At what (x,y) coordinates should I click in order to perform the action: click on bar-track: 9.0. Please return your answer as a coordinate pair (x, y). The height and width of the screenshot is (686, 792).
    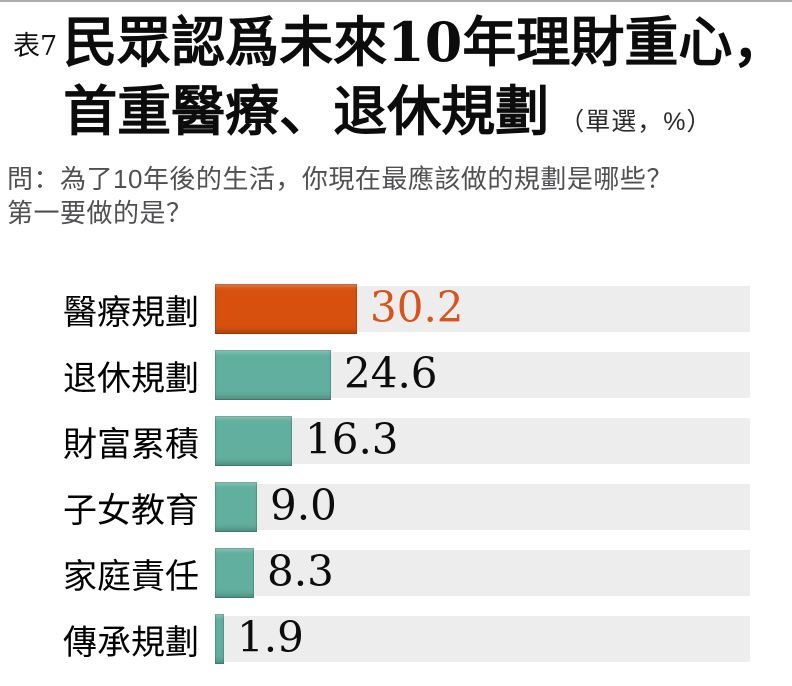
    Looking at the image, I should click on (482, 506).